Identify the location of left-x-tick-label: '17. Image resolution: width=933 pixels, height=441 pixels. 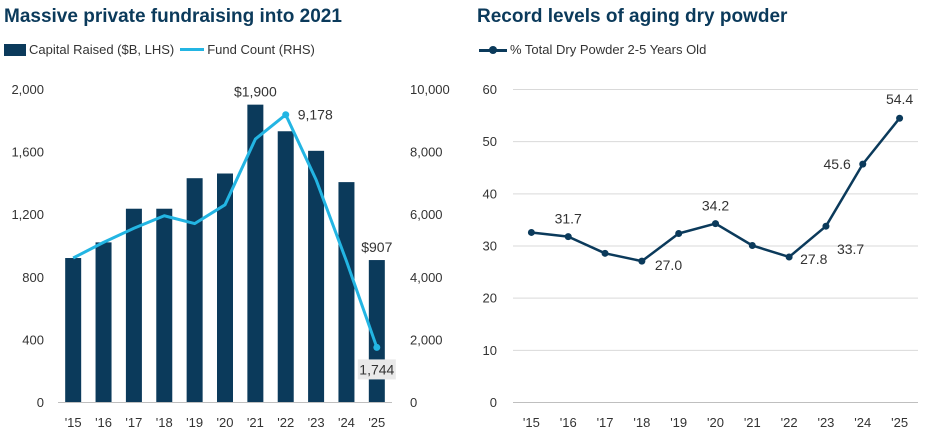
(133, 422).